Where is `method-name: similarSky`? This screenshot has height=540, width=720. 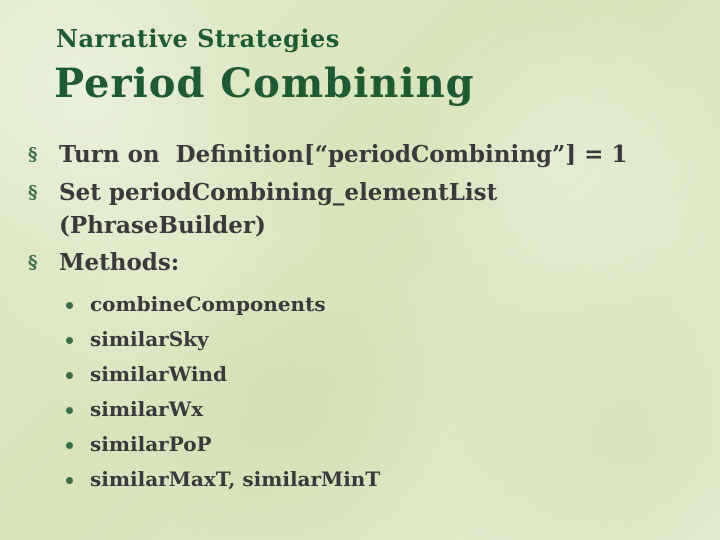
method-name: similarSky is located at coordinates (149, 339).